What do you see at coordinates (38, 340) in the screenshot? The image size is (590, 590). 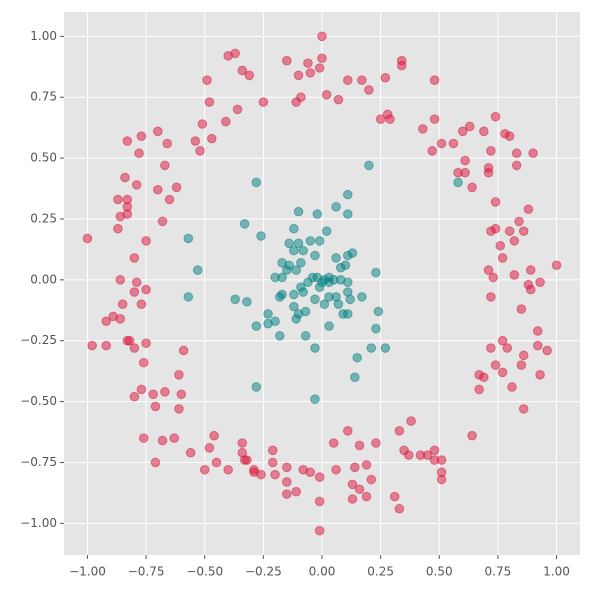 I see `y-tick-label: −0.25` at bounding box center [38, 340].